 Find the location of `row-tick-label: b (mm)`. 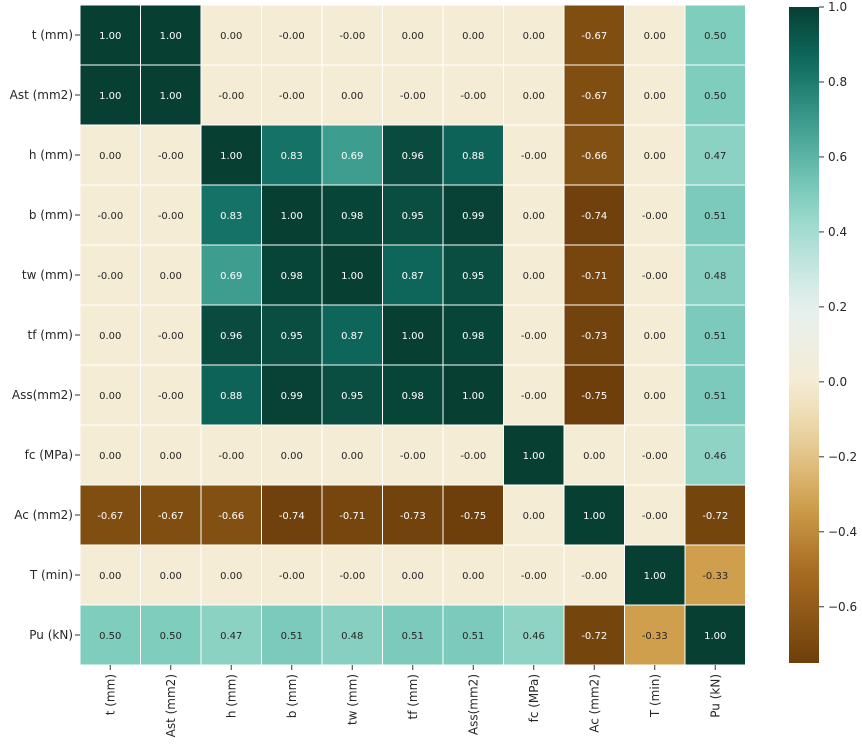

row-tick-label: b (mm) is located at coordinates (51, 215).